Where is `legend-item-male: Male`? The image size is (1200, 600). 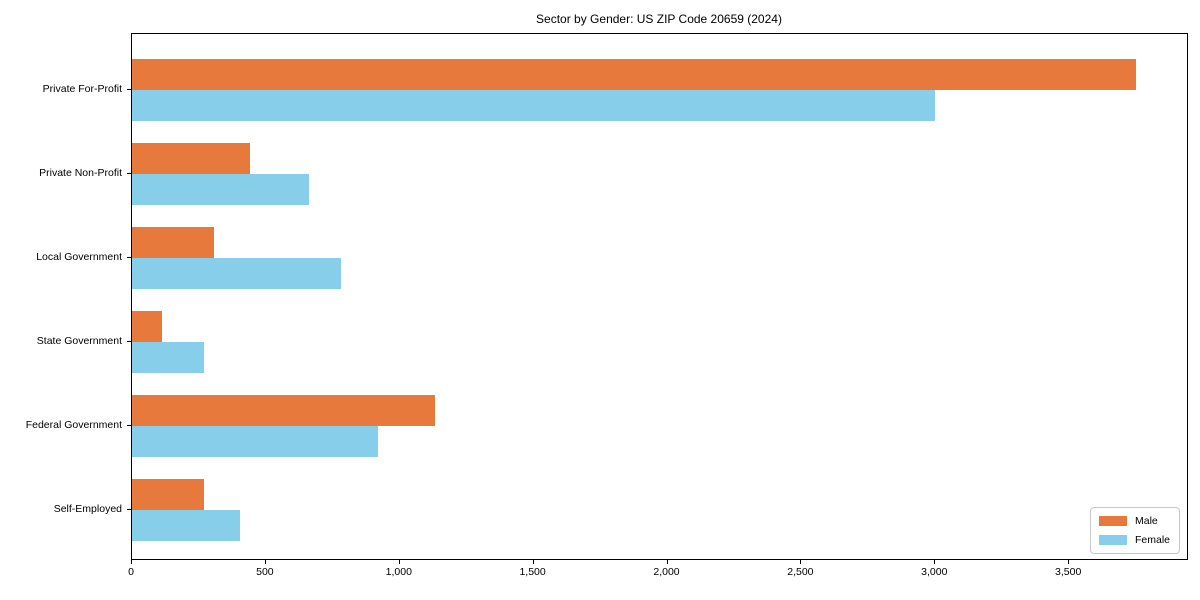 legend-item-male: Male is located at coordinates (1135, 521).